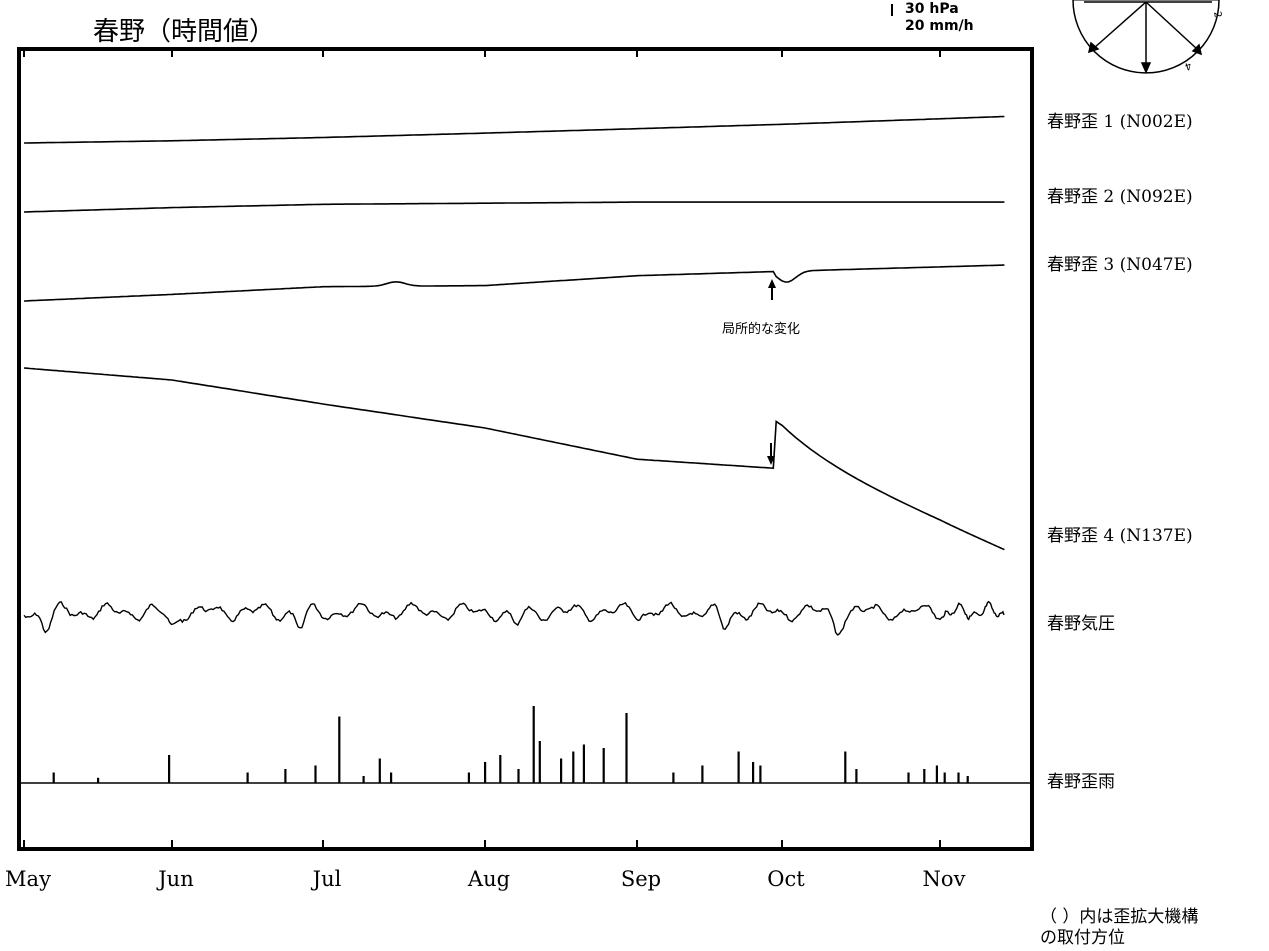 The height and width of the screenshot is (951, 1269). I want to click on note-line-2: の取付方位, so click(1082, 938).